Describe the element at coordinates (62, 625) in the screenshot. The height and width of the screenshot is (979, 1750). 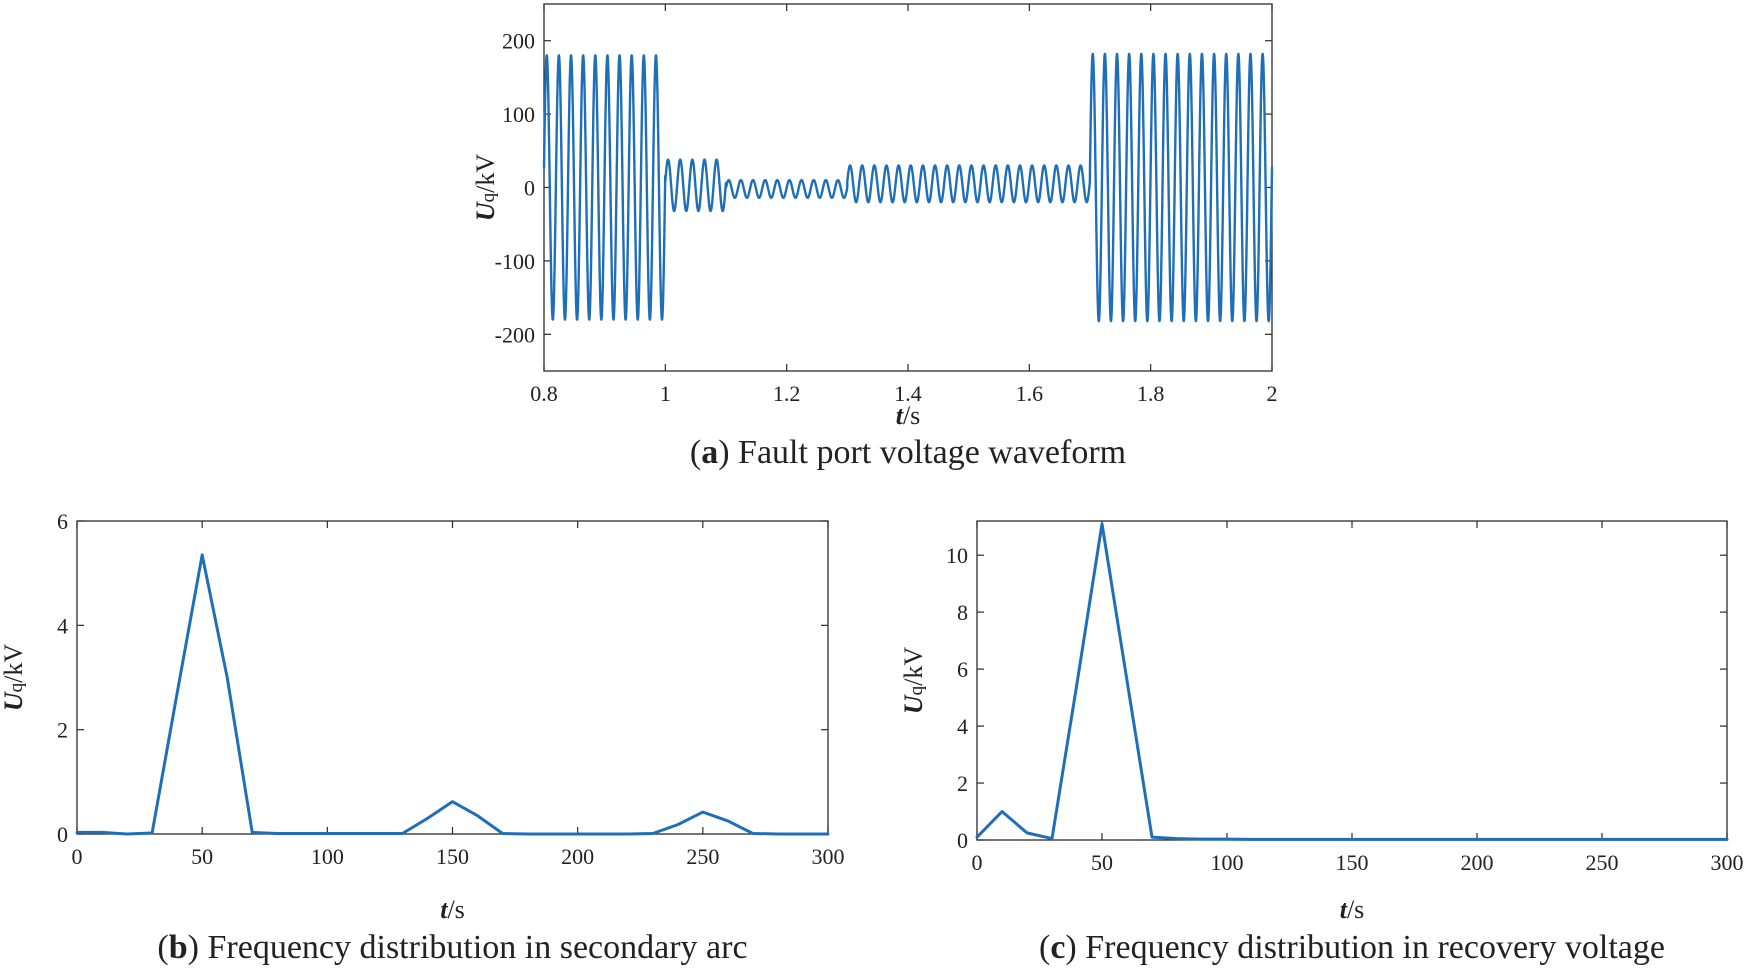
I see `panel-b-ytick-label: 4` at that location.